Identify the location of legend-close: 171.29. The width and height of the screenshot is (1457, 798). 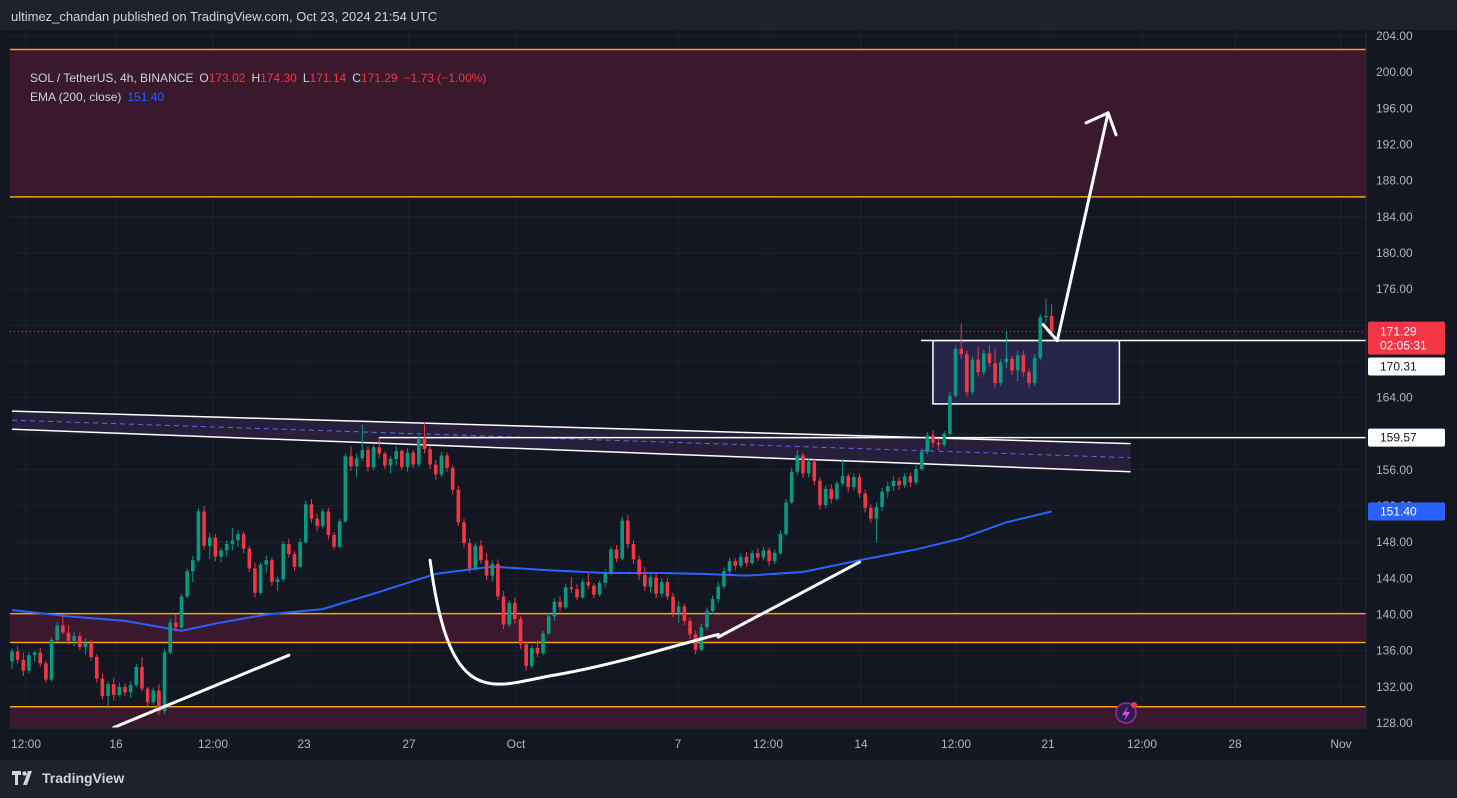
(379, 78).